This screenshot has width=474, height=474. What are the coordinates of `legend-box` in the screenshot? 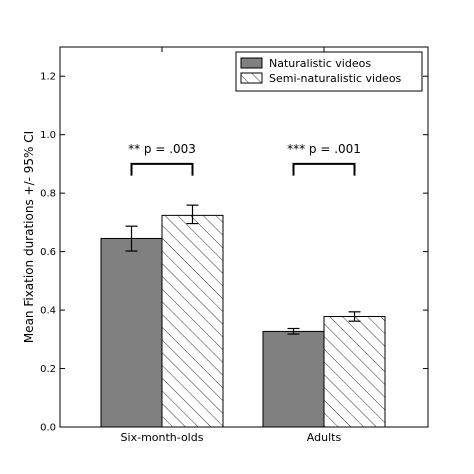 It's located at (329, 71).